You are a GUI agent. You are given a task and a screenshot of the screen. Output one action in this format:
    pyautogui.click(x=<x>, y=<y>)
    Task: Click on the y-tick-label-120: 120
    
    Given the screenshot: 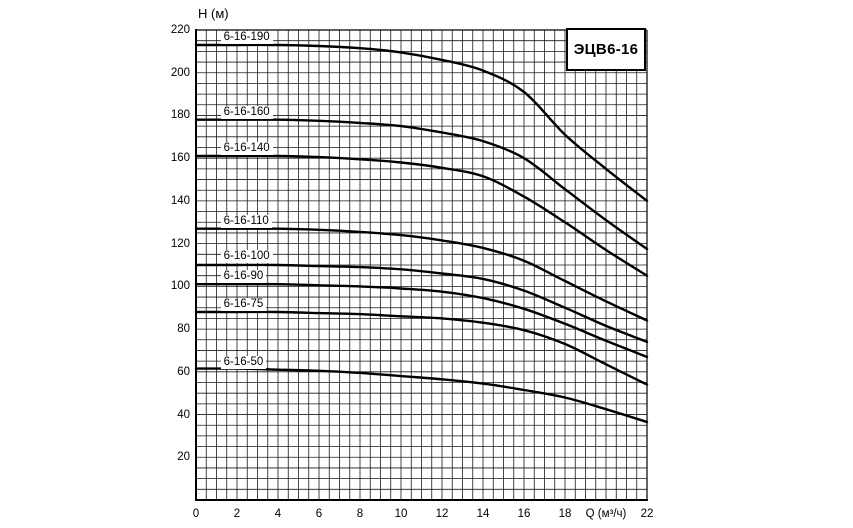 What is the action you would take?
    pyautogui.click(x=180, y=243)
    